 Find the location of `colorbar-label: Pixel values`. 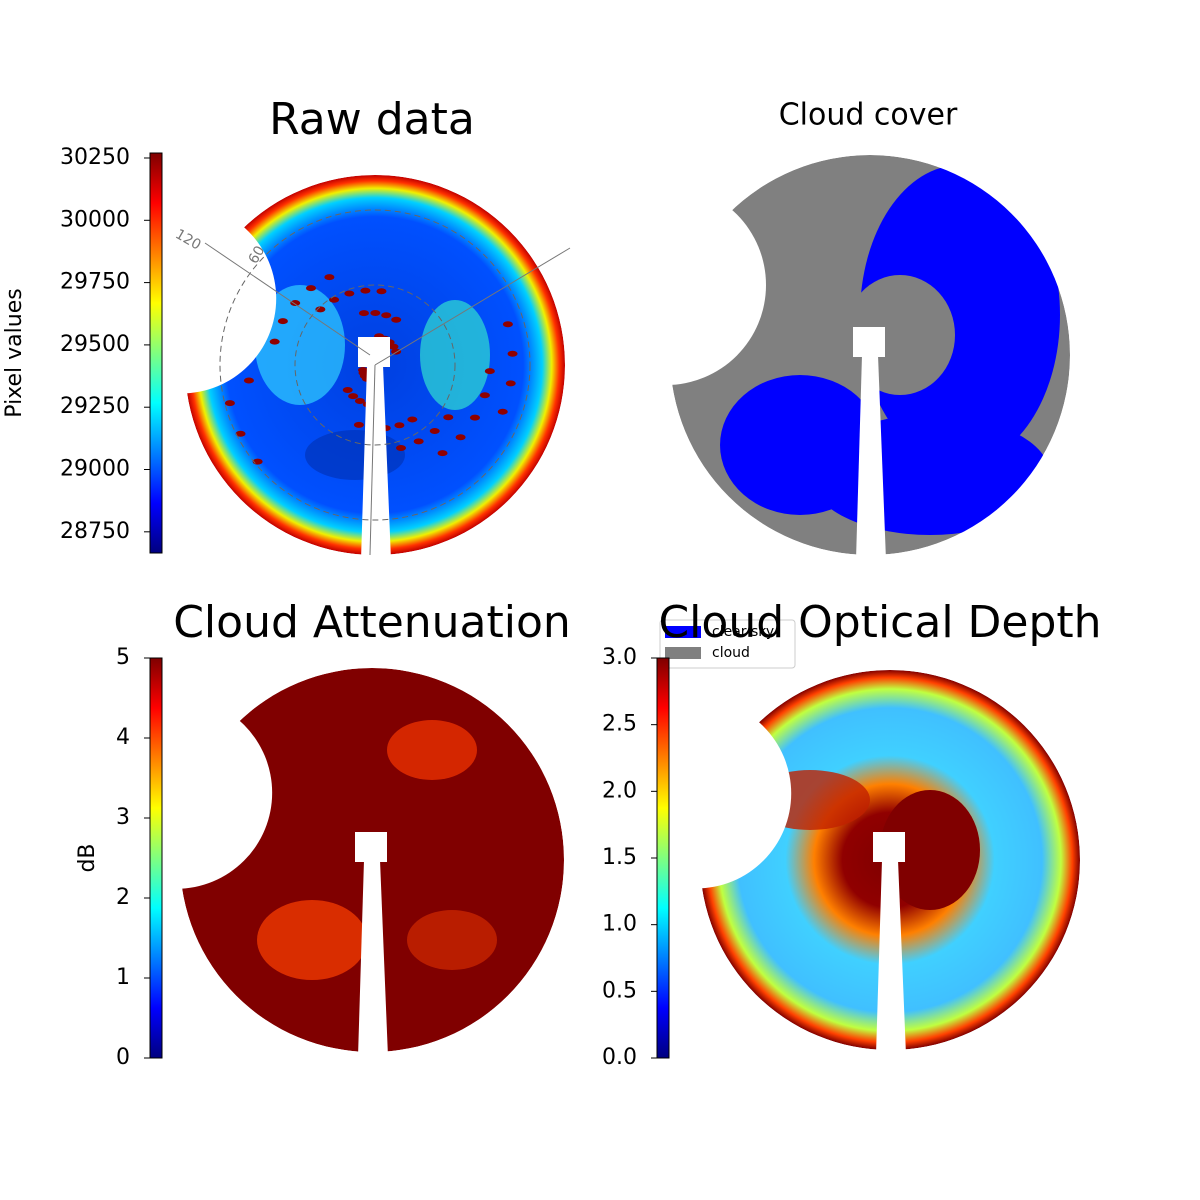

colorbar-label: Pixel values is located at coordinates (14, 352).